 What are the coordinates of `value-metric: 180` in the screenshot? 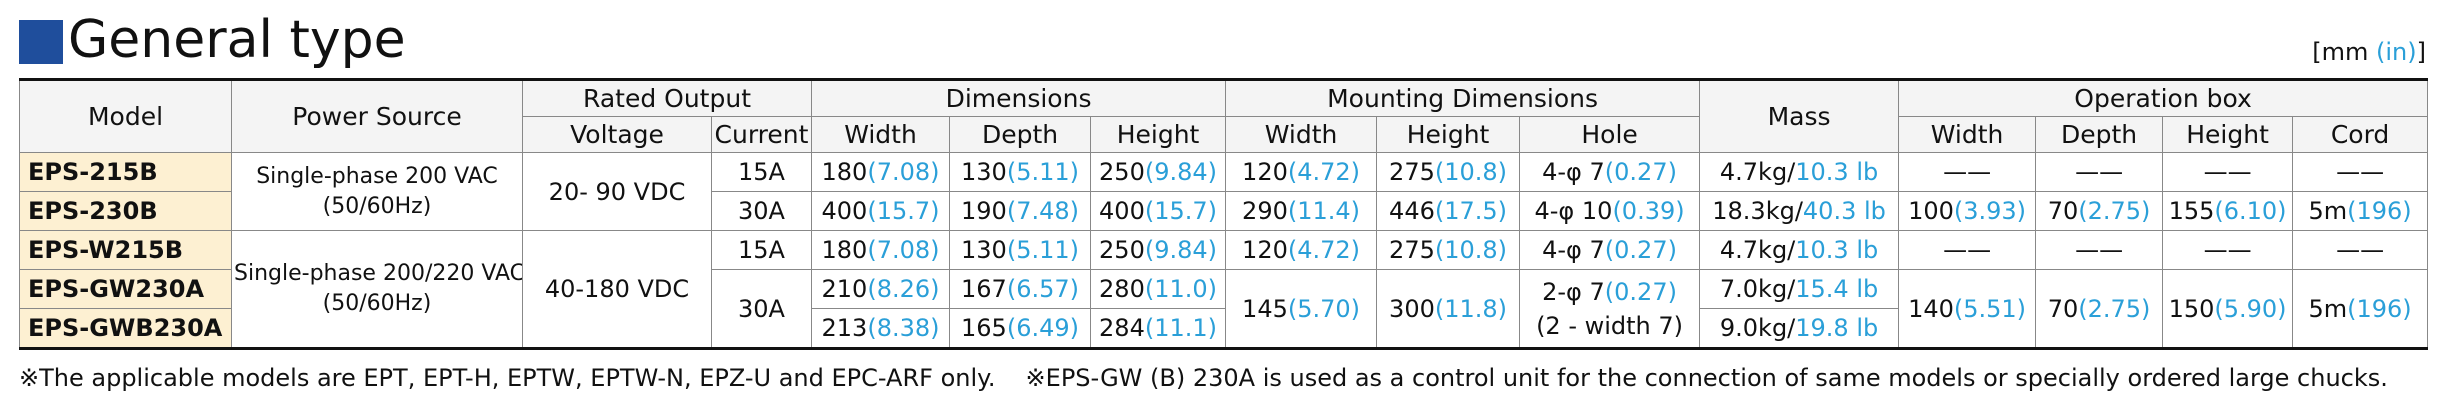 It's located at (844, 250).